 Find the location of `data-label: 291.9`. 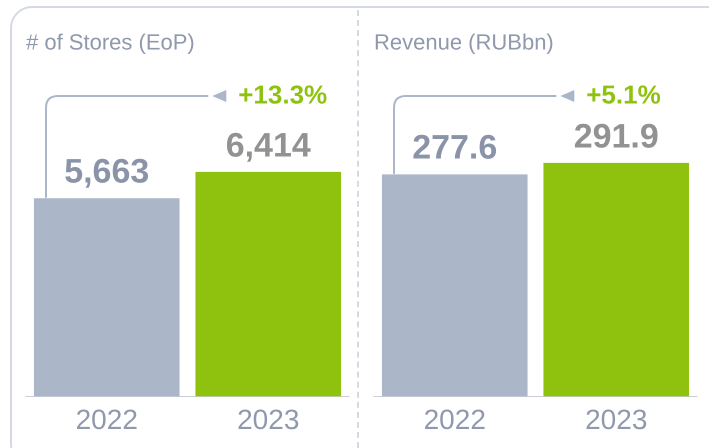

data-label: 291.9 is located at coordinates (616, 136).